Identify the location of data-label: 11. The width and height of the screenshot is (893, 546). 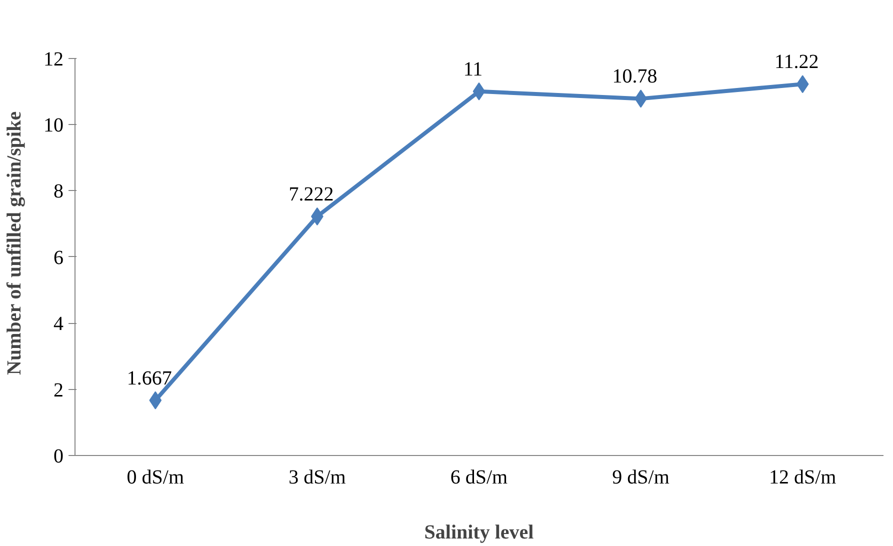
(473, 69).